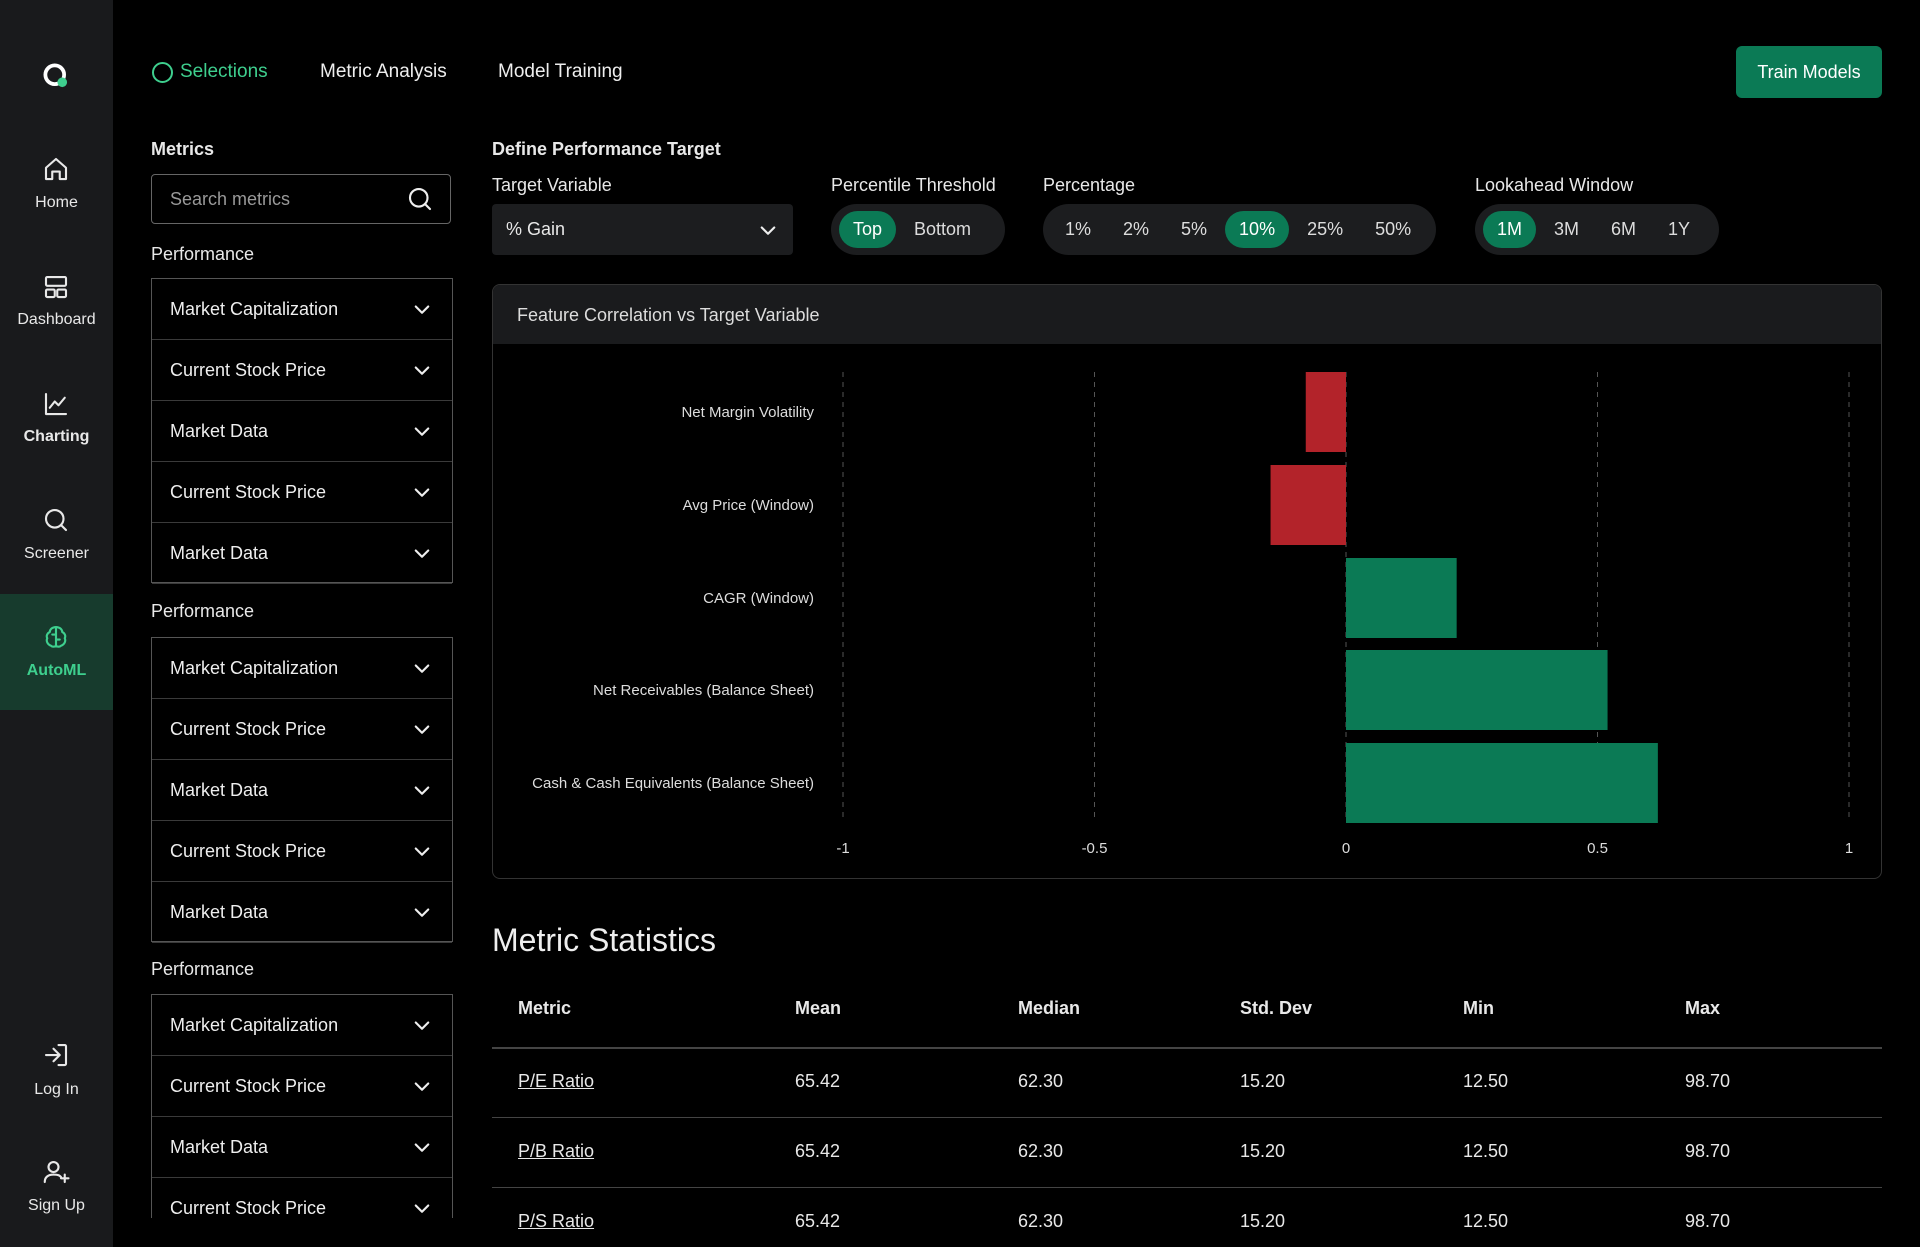 The height and width of the screenshot is (1247, 1920). Describe the element at coordinates (1257, 229) in the screenshot. I see `option: 10%` at that location.